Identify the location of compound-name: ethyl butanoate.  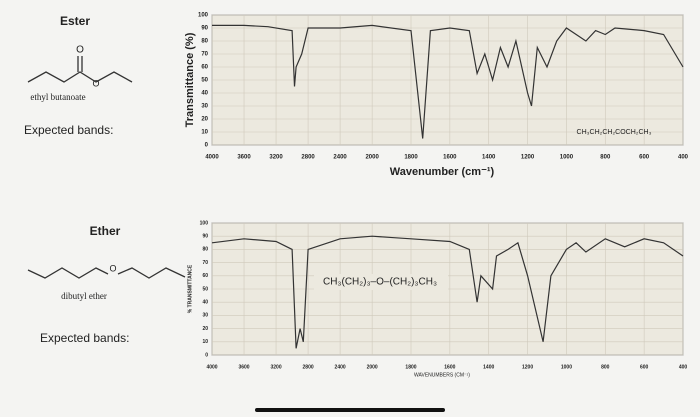
(57, 97).